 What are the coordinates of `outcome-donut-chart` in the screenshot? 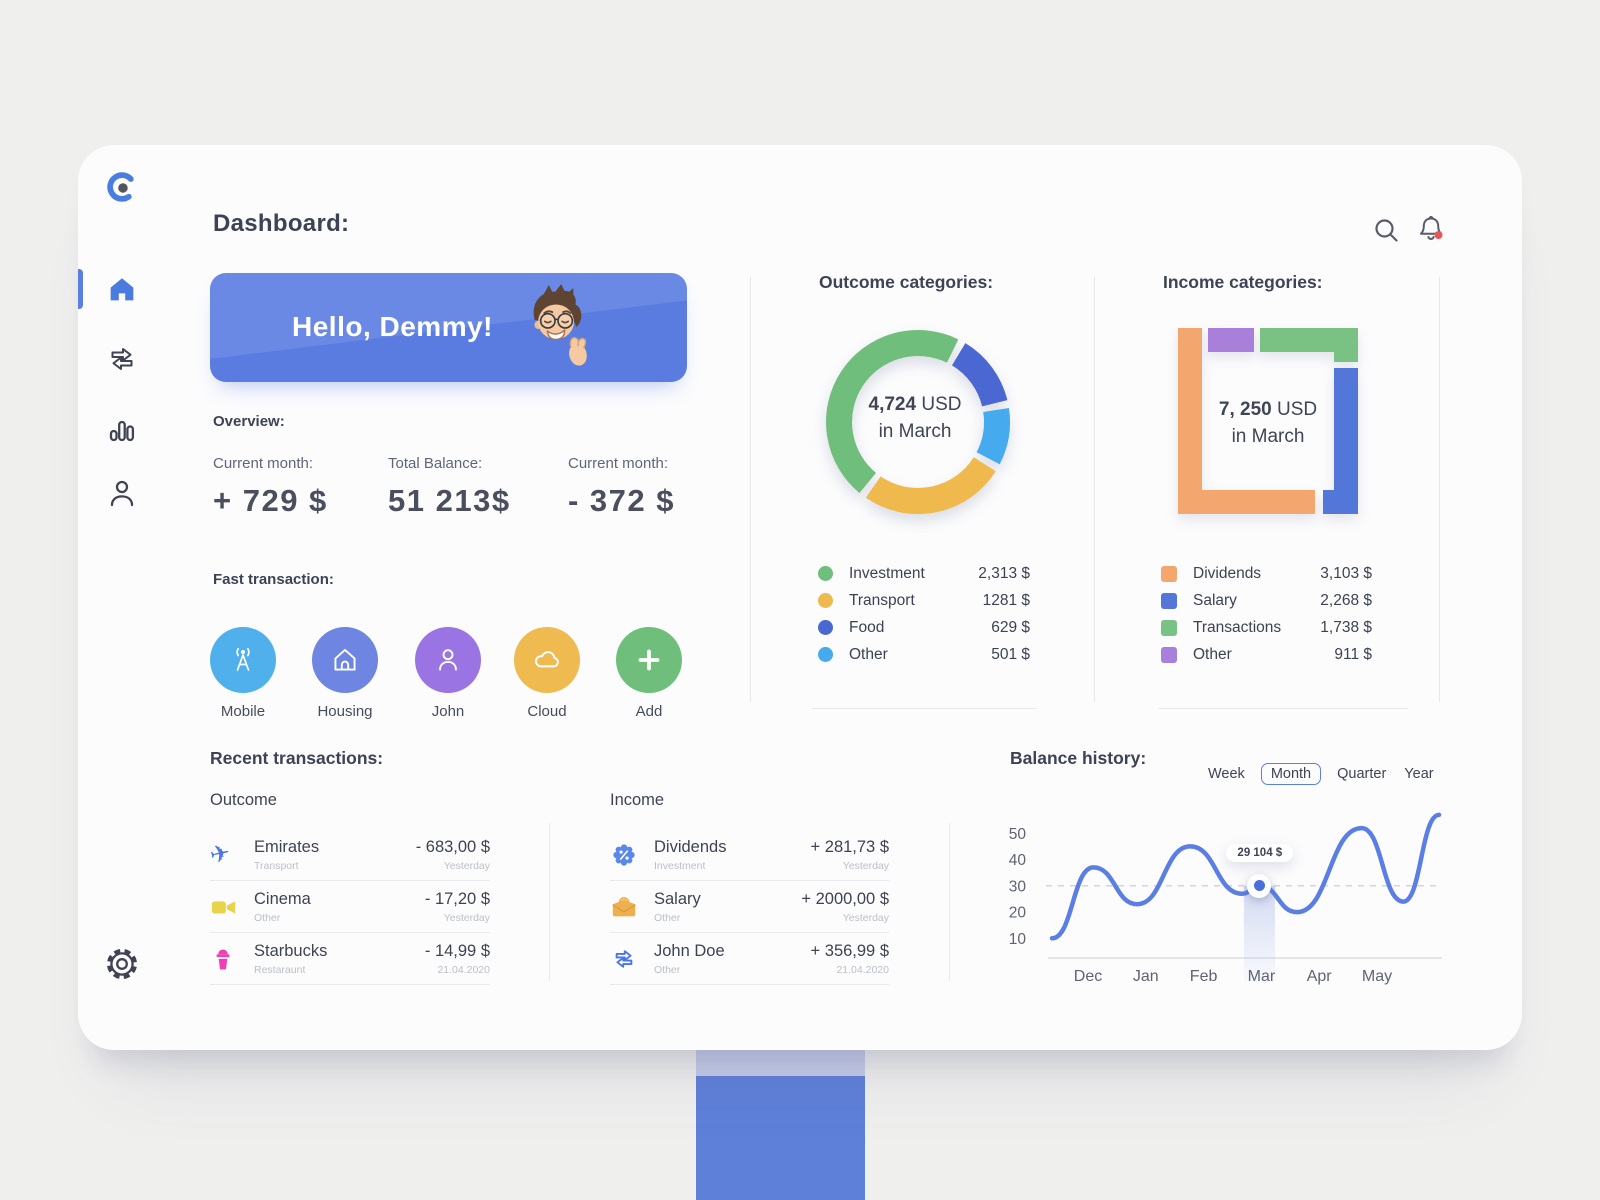 It's located at (918, 422).